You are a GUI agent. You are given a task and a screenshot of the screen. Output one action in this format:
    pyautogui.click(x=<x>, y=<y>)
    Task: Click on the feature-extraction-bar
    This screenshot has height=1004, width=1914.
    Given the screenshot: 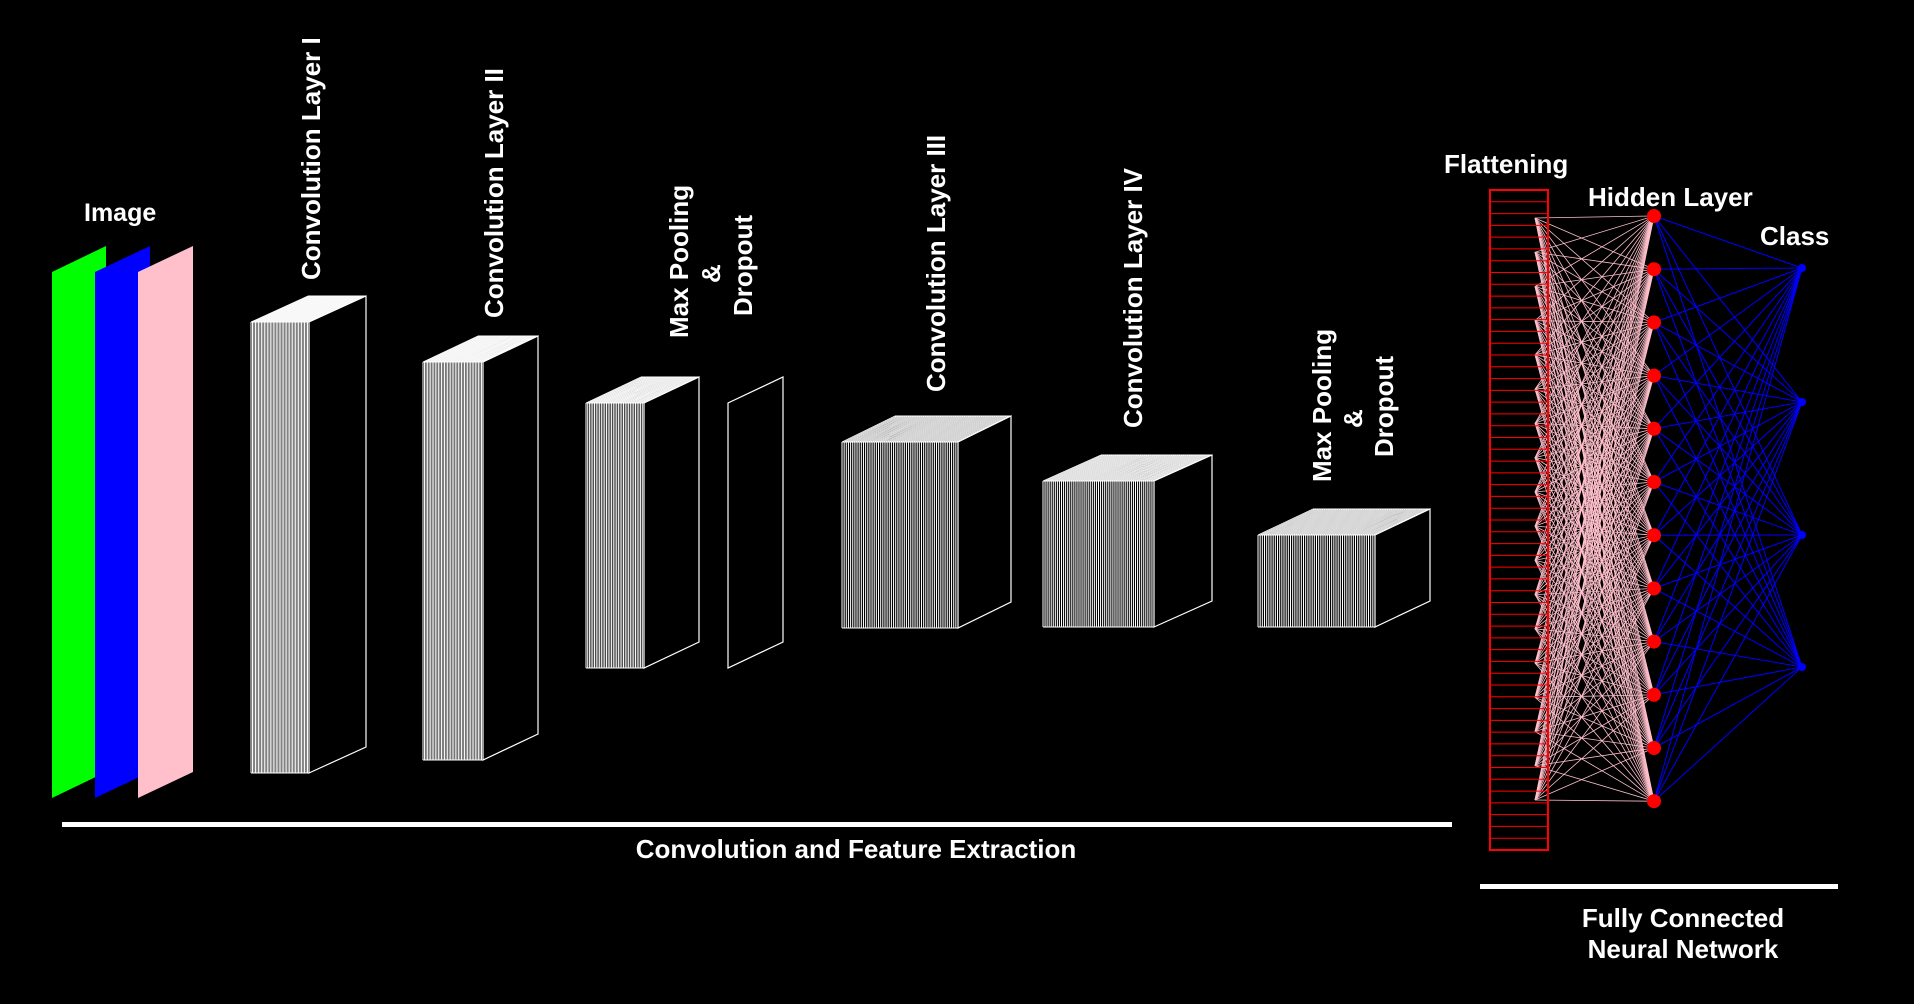 What is the action you would take?
    pyautogui.click(x=757, y=824)
    